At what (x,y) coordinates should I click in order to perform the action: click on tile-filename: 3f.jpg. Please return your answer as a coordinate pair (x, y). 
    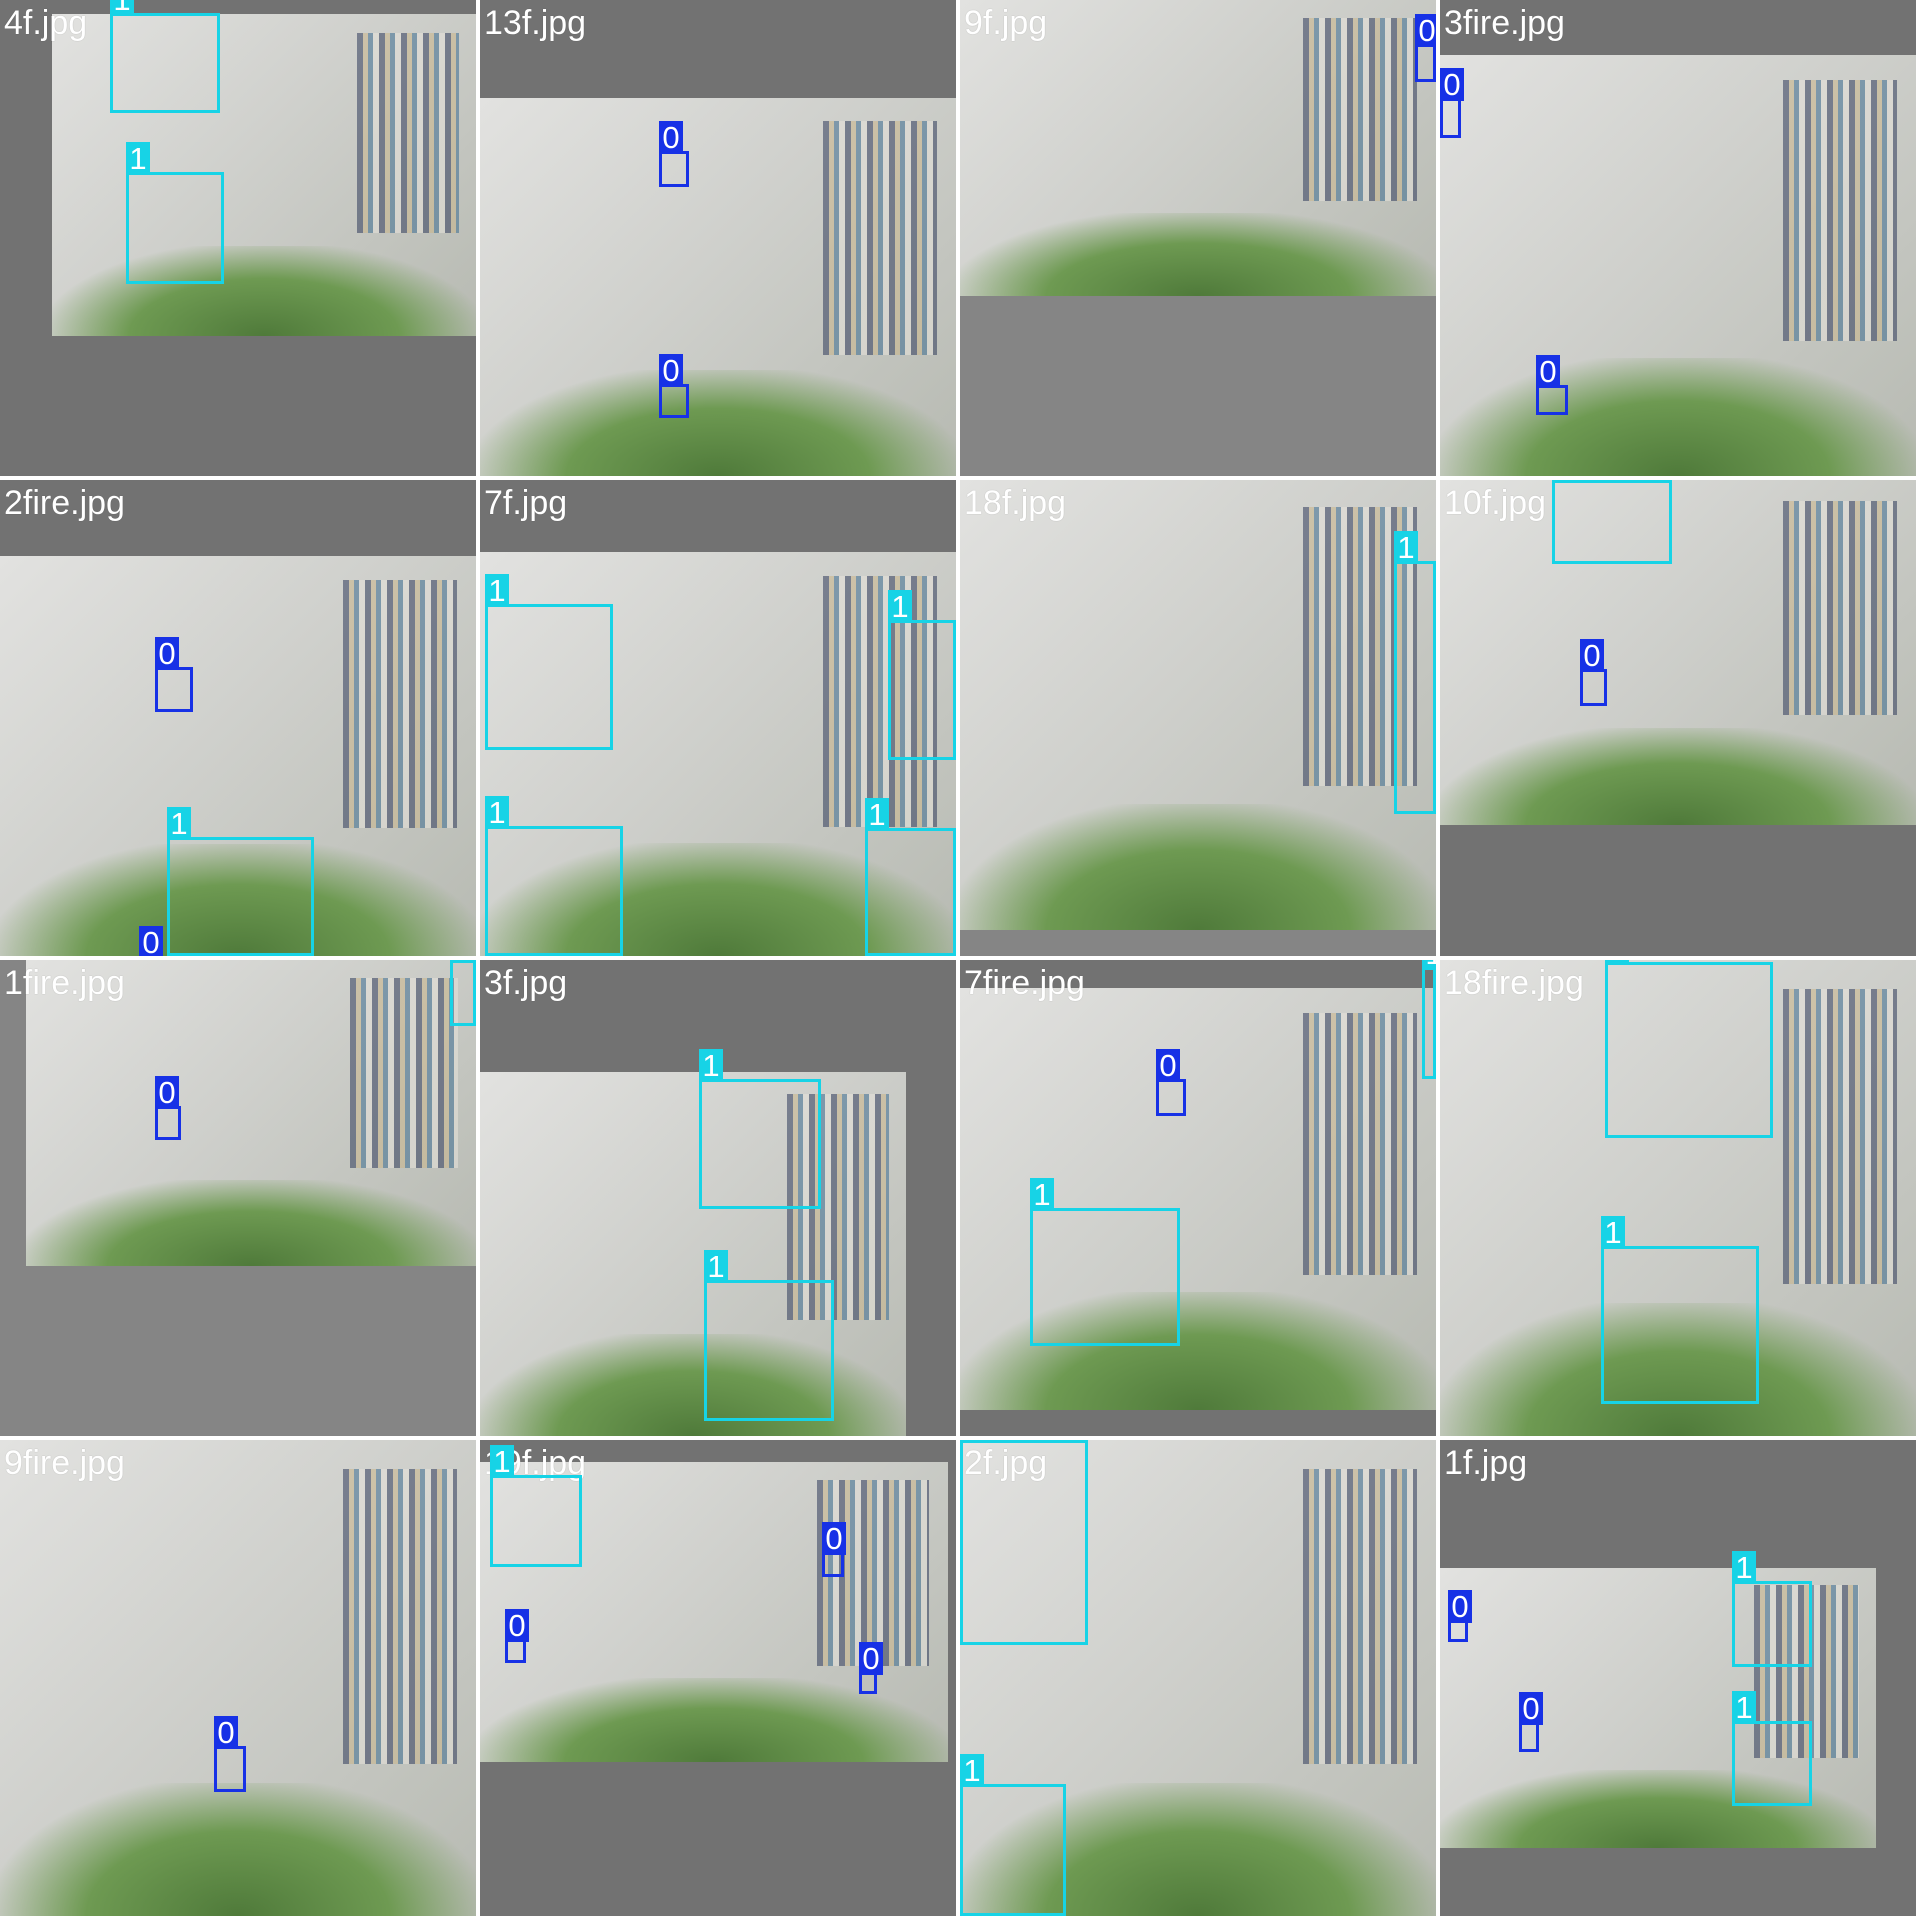
    Looking at the image, I should click on (526, 983).